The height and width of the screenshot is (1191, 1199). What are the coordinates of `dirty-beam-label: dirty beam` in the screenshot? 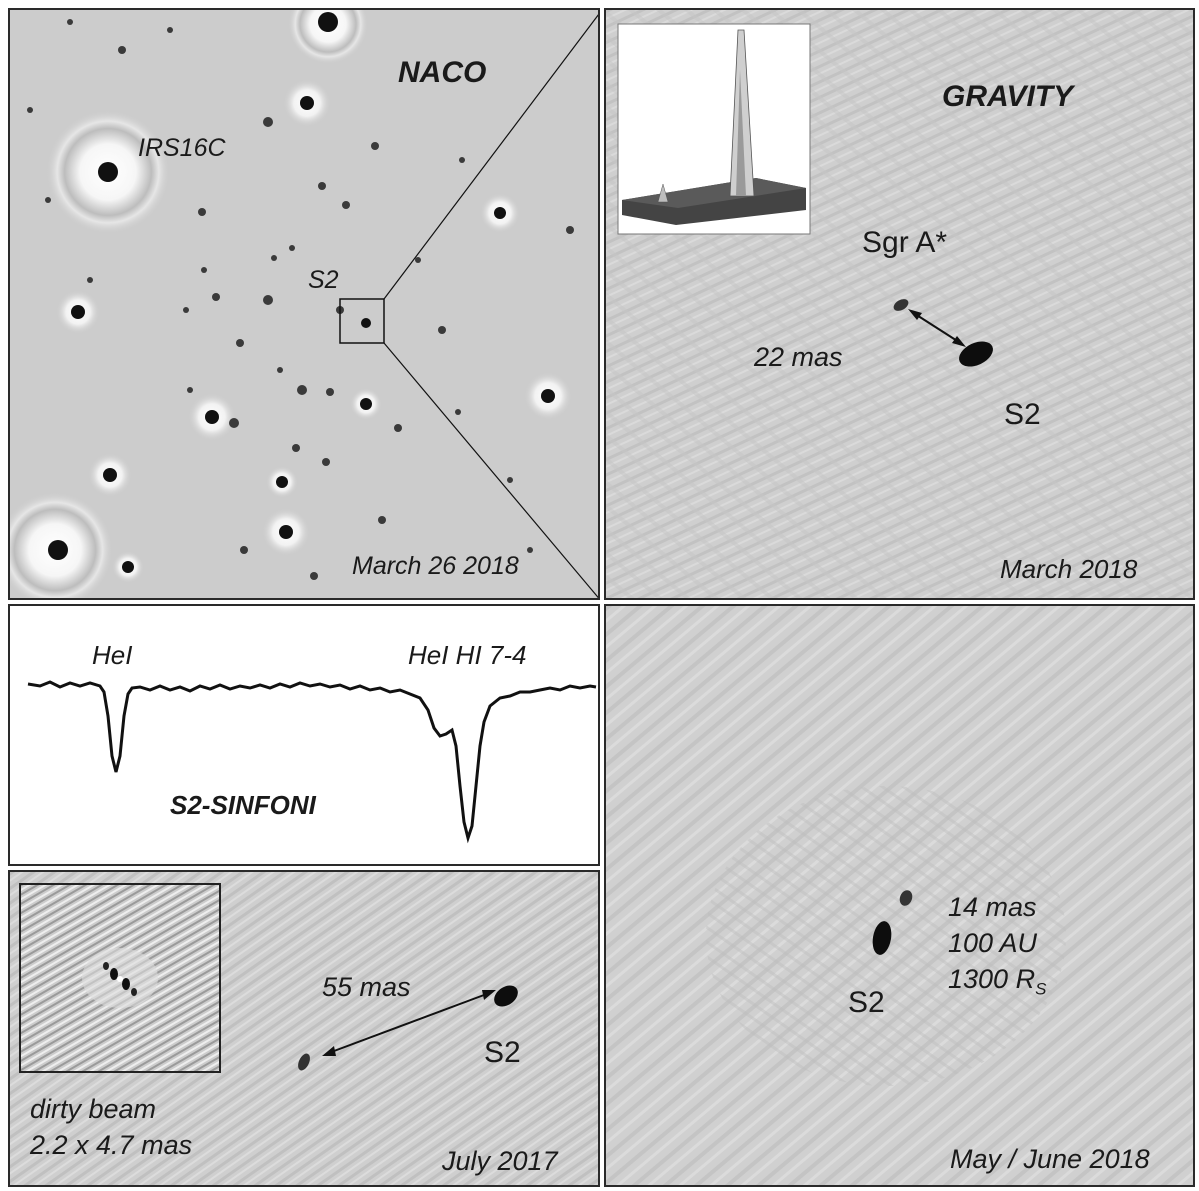 It's located at (93, 1109).